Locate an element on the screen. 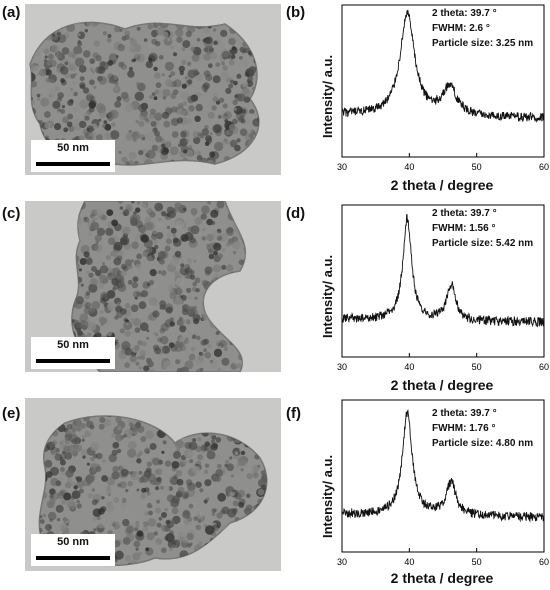  x-tick-label: 30 is located at coordinates (342, 167).